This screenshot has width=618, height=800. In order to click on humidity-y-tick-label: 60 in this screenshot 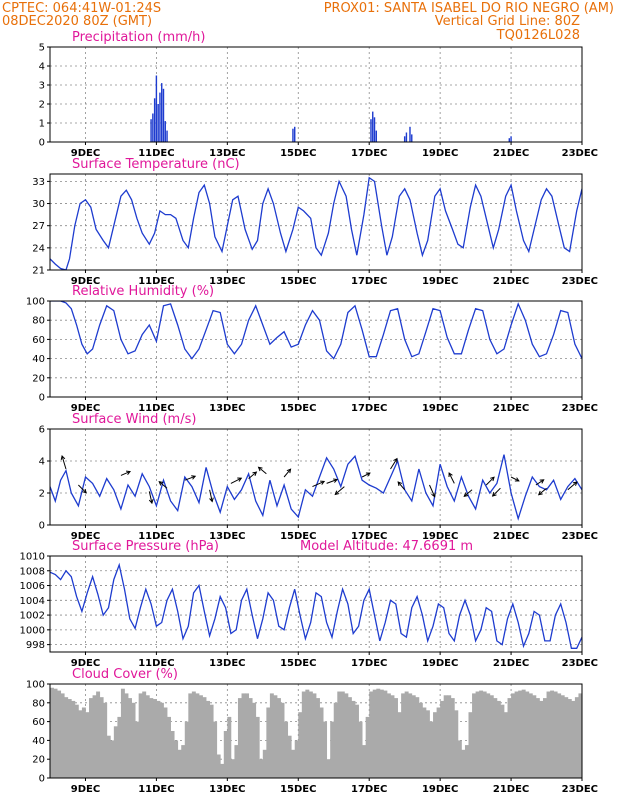, I will do `click(38, 340)`.